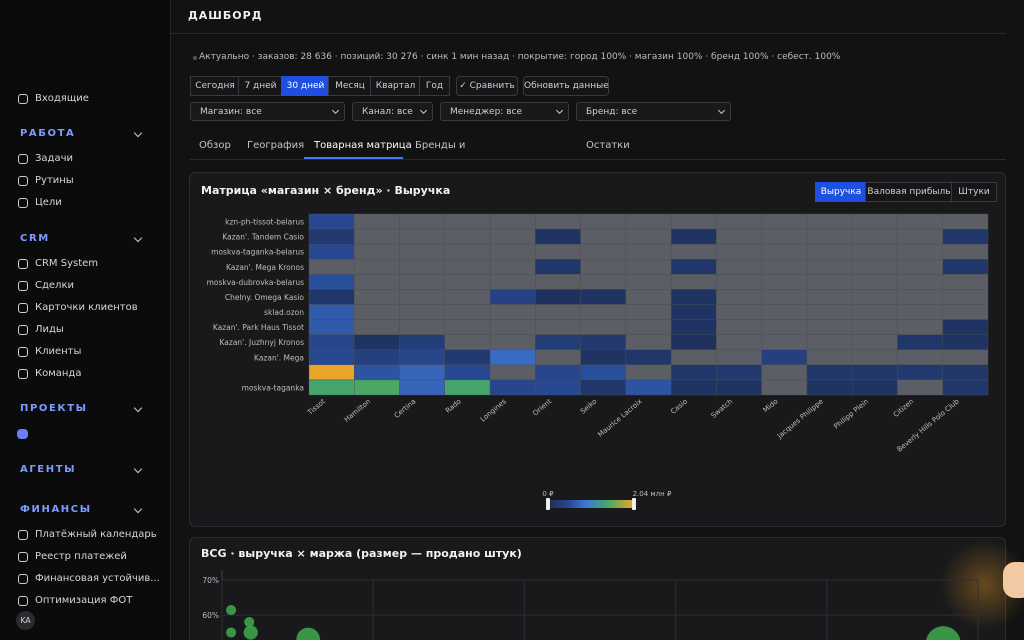  Describe the element at coordinates (434, 86) in the screenshot. I see `period-button: Год` at that location.